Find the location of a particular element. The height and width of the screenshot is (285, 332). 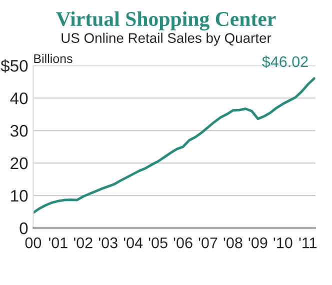

x-tick-label: '10 is located at coordinates (283, 242).